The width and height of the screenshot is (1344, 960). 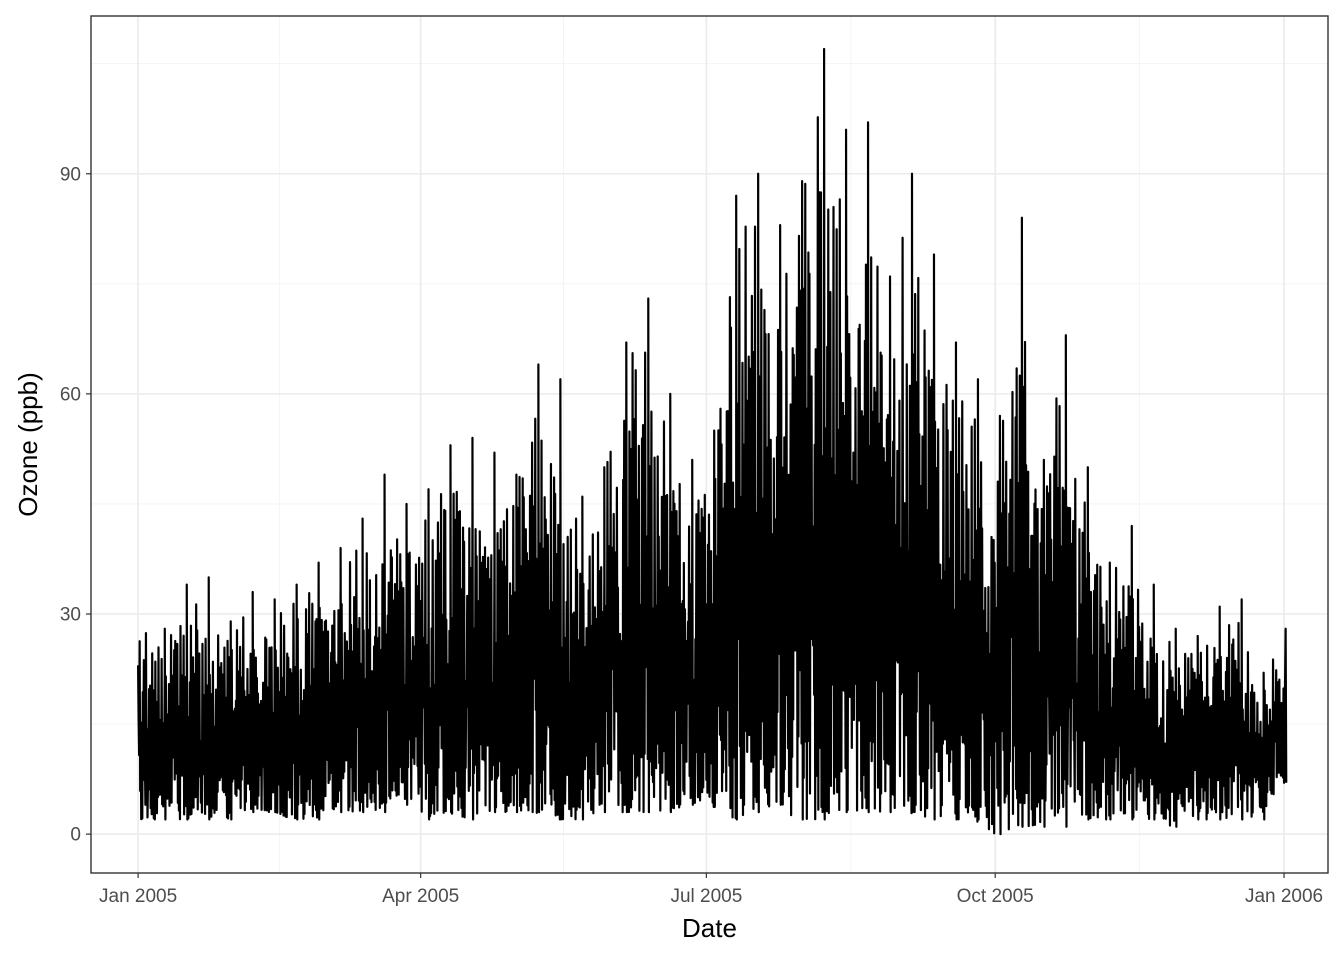 I want to click on x-axis: Jan 2005 Apr 2005 Jul 2005 Oct 2005 Jan 2006, so click(x=711, y=890).